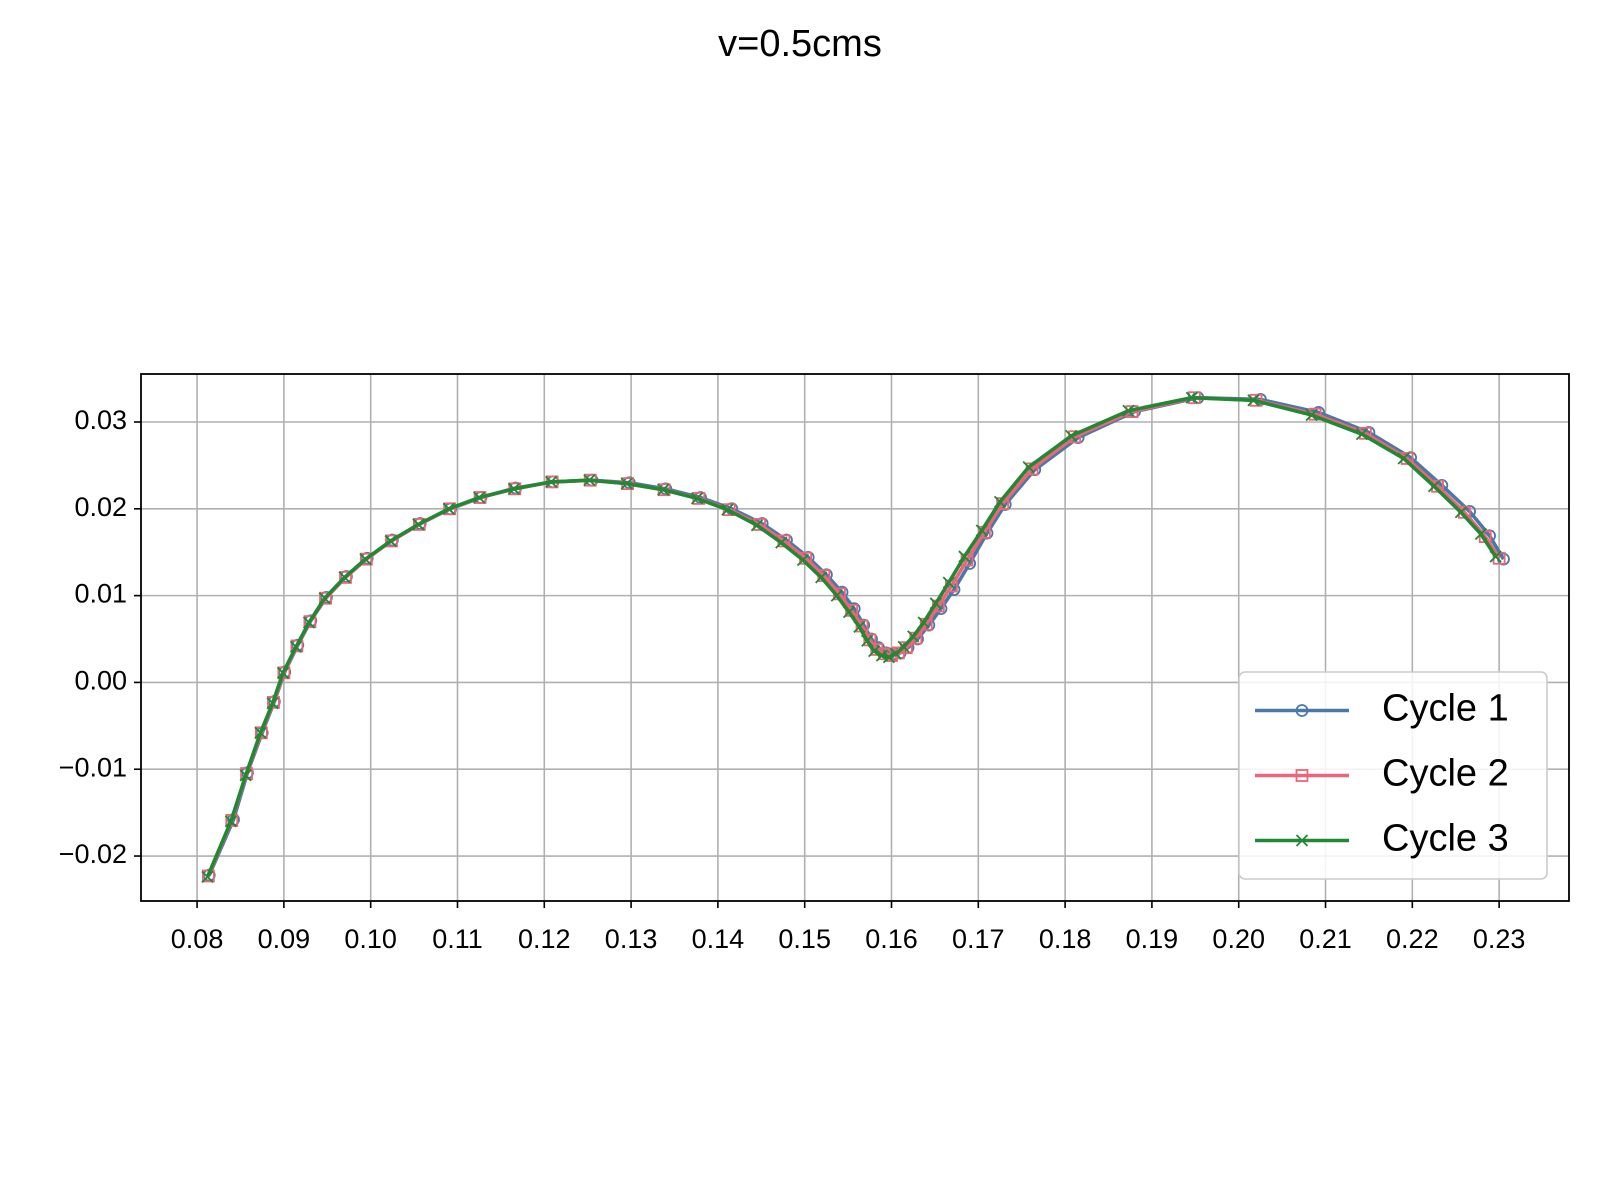  Describe the element at coordinates (100, 420) in the screenshot. I see `y-tick-label: 0.03` at that location.